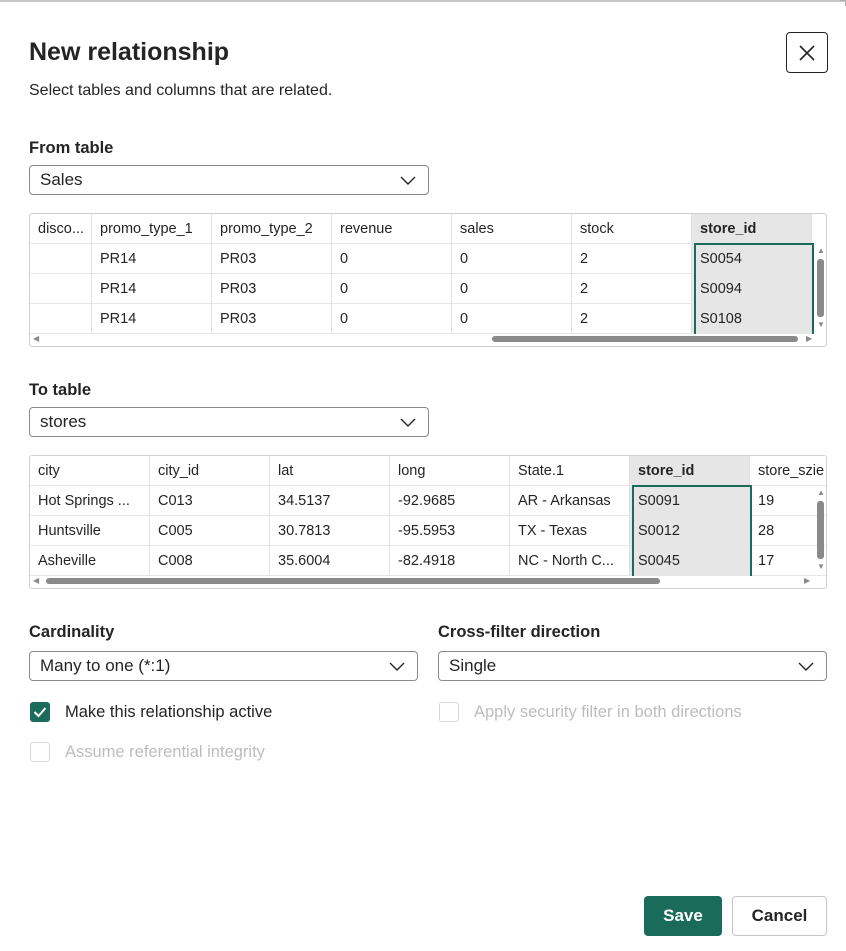 This screenshot has width=846, height=951. I want to click on close-button, so click(807, 52).